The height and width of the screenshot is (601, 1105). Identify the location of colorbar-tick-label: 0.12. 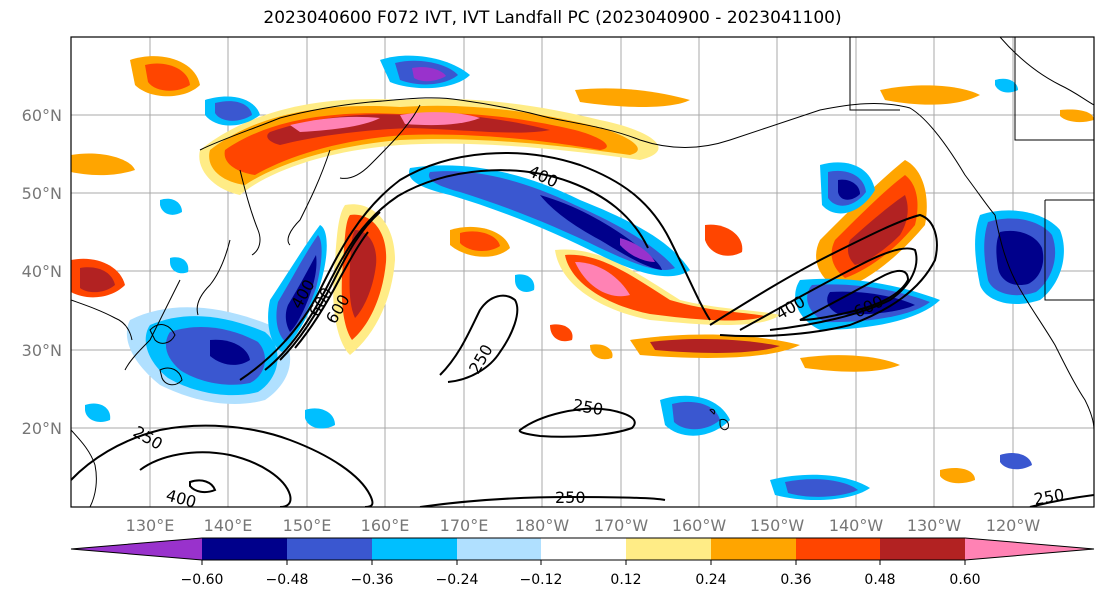
(625, 580).